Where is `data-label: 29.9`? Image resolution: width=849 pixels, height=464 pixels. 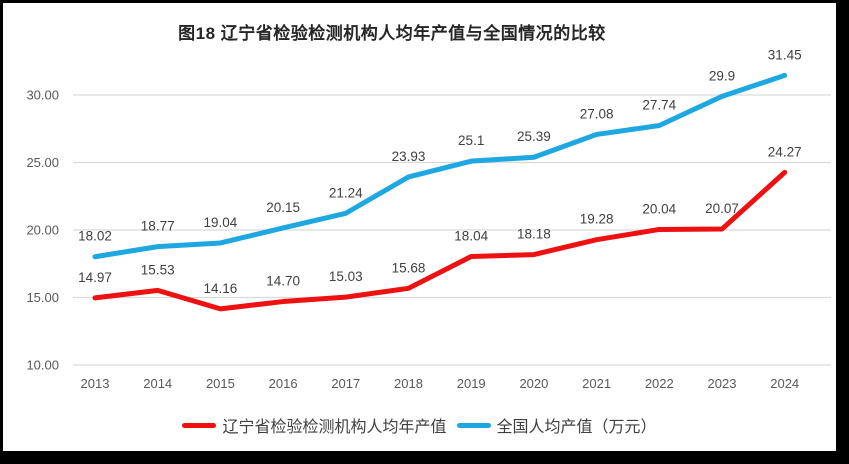 data-label: 29.9 is located at coordinates (722, 75).